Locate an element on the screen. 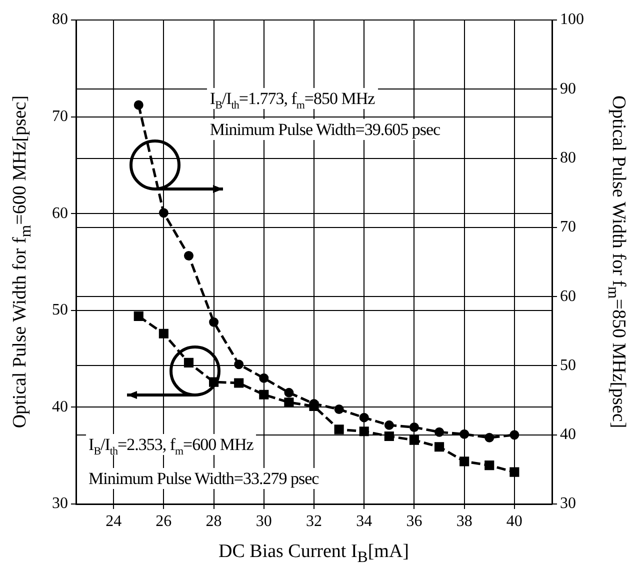  y-tick-label: 70 is located at coordinates (60, 117).